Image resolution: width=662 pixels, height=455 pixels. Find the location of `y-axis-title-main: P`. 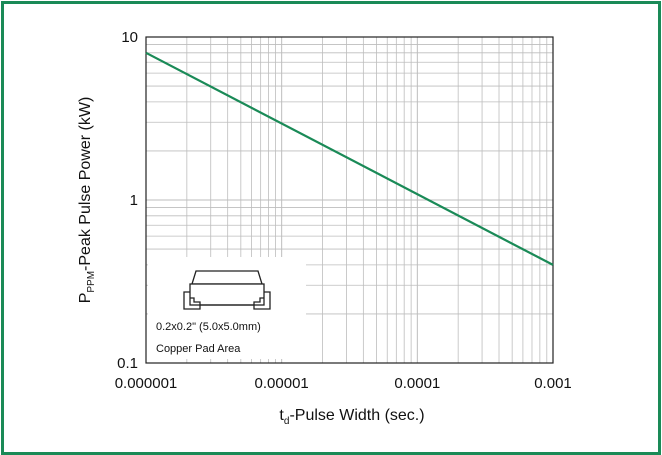

y-axis-title-main: P is located at coordinates (85, 298).